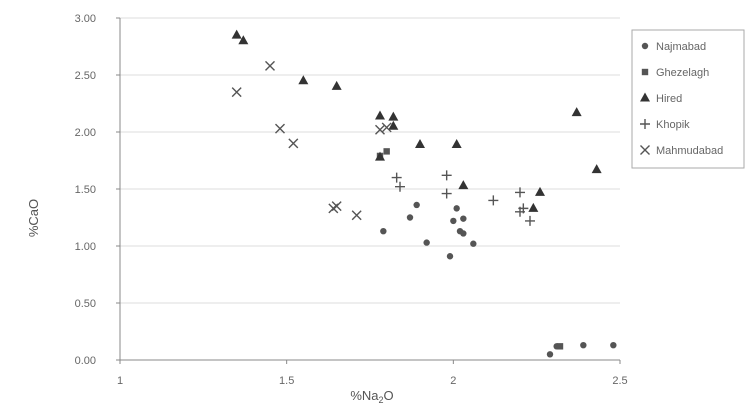 Image resolution: width=750 pixels, height=408 pixels. Describe the element at coordinates (645, 97) in the screenshot. I see `legend-marker-hired` at that location.